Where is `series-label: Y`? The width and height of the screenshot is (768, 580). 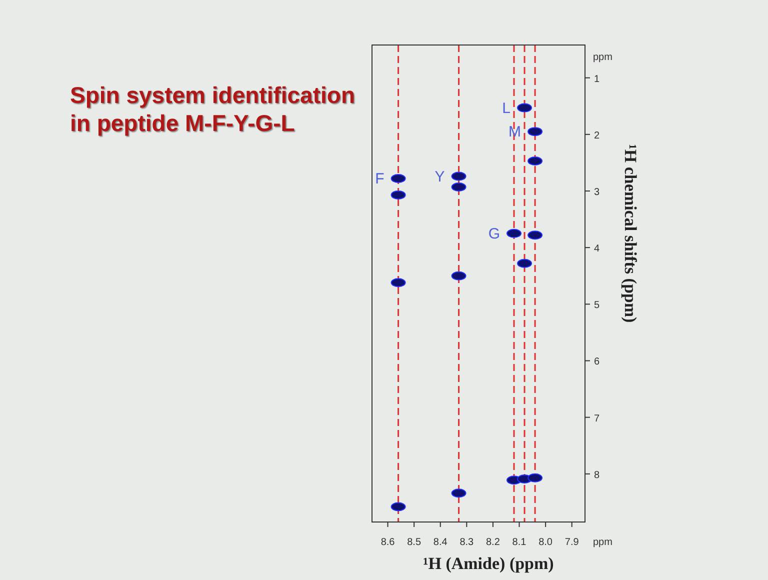
series-label: Y is located at coordinates (439, 177).